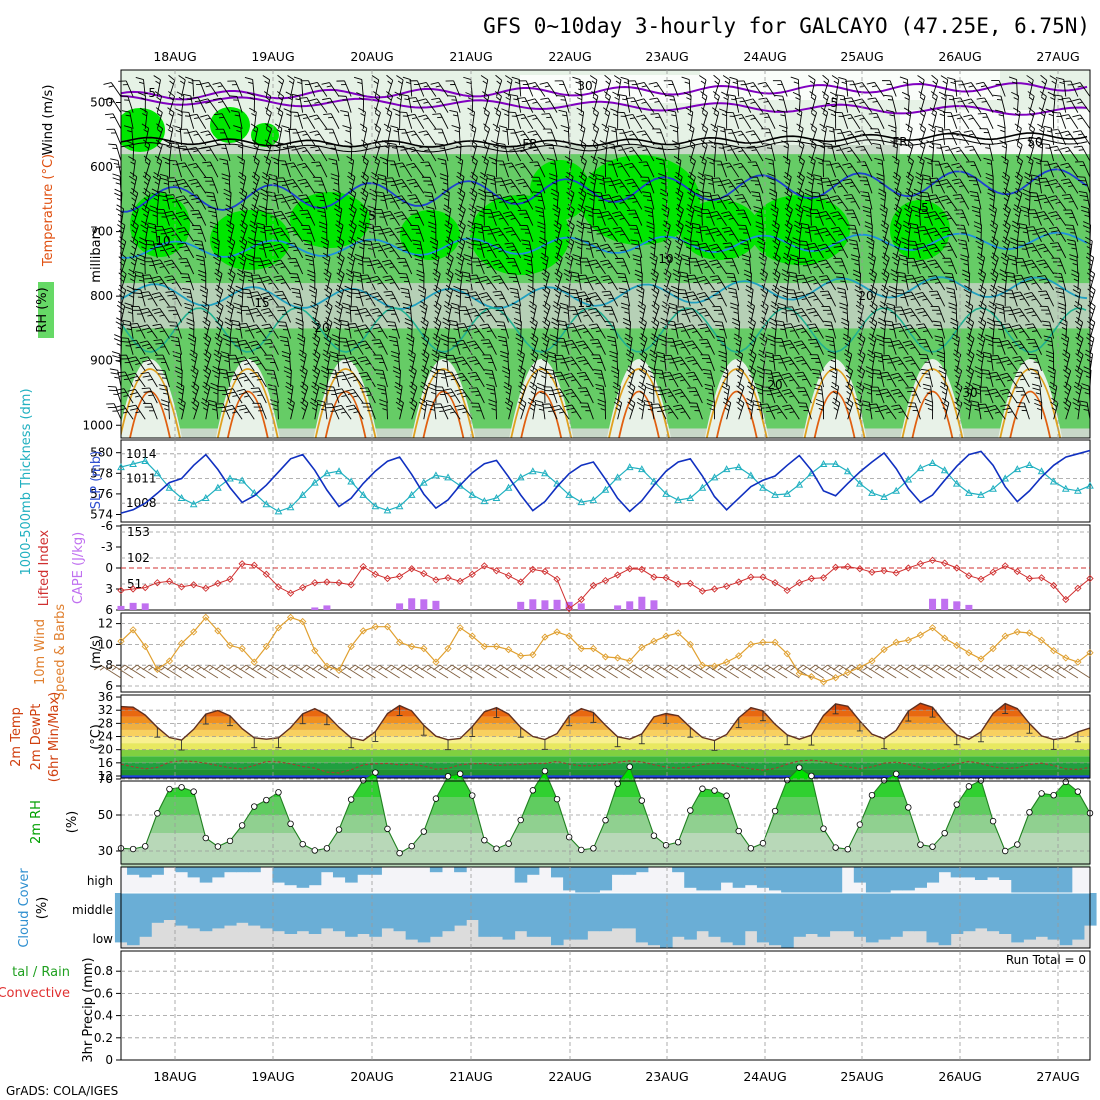 The image size is (1100, 1100). I want to click on date-label-top: 21AUG, so click(470, 56).